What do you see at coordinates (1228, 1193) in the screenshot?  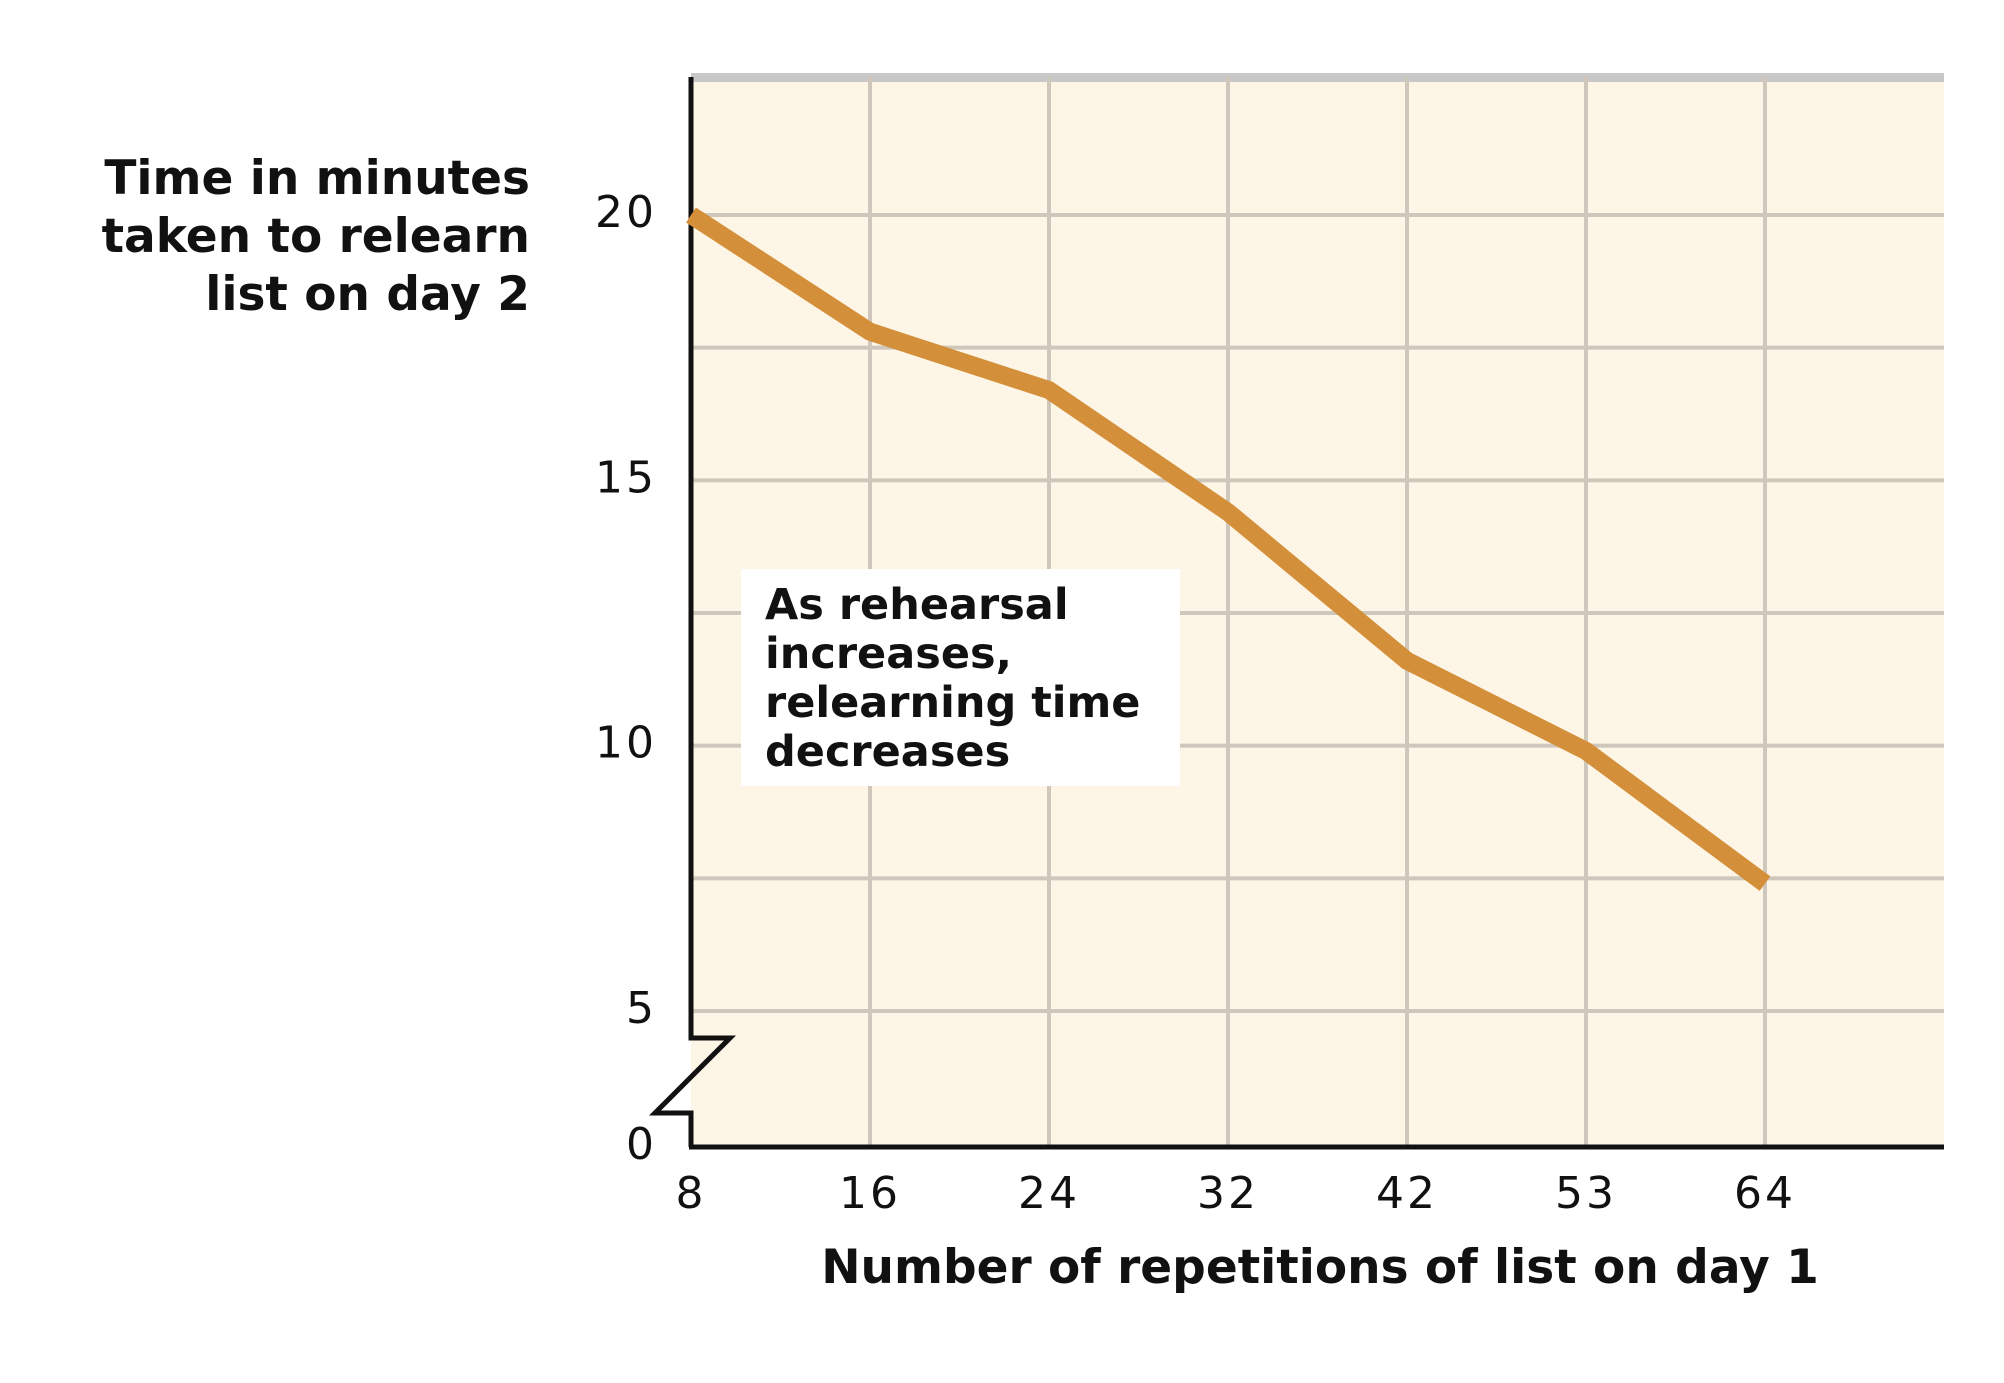 I see `x-tick-label: 32` at bounding box center [1228, 1193].